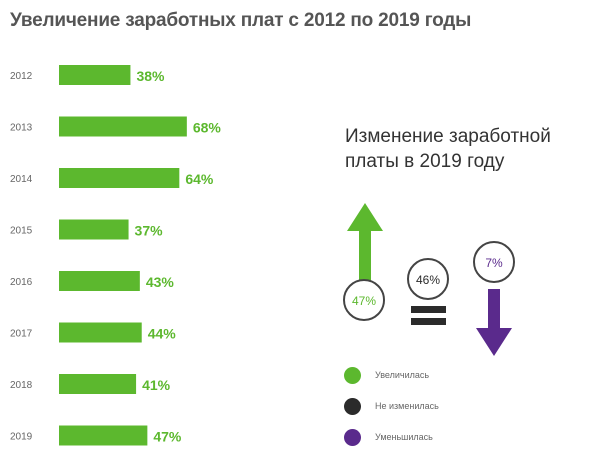 The image size is (600, 472). Describe the element at coordinates (428, 315) in the screenshot. I see `equals-icon` at that location.